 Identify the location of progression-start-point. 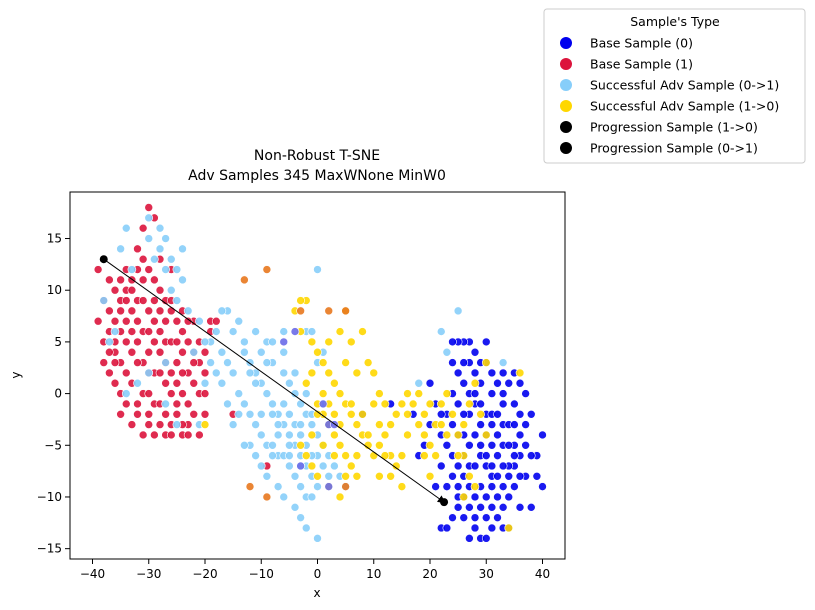
(103, 259).